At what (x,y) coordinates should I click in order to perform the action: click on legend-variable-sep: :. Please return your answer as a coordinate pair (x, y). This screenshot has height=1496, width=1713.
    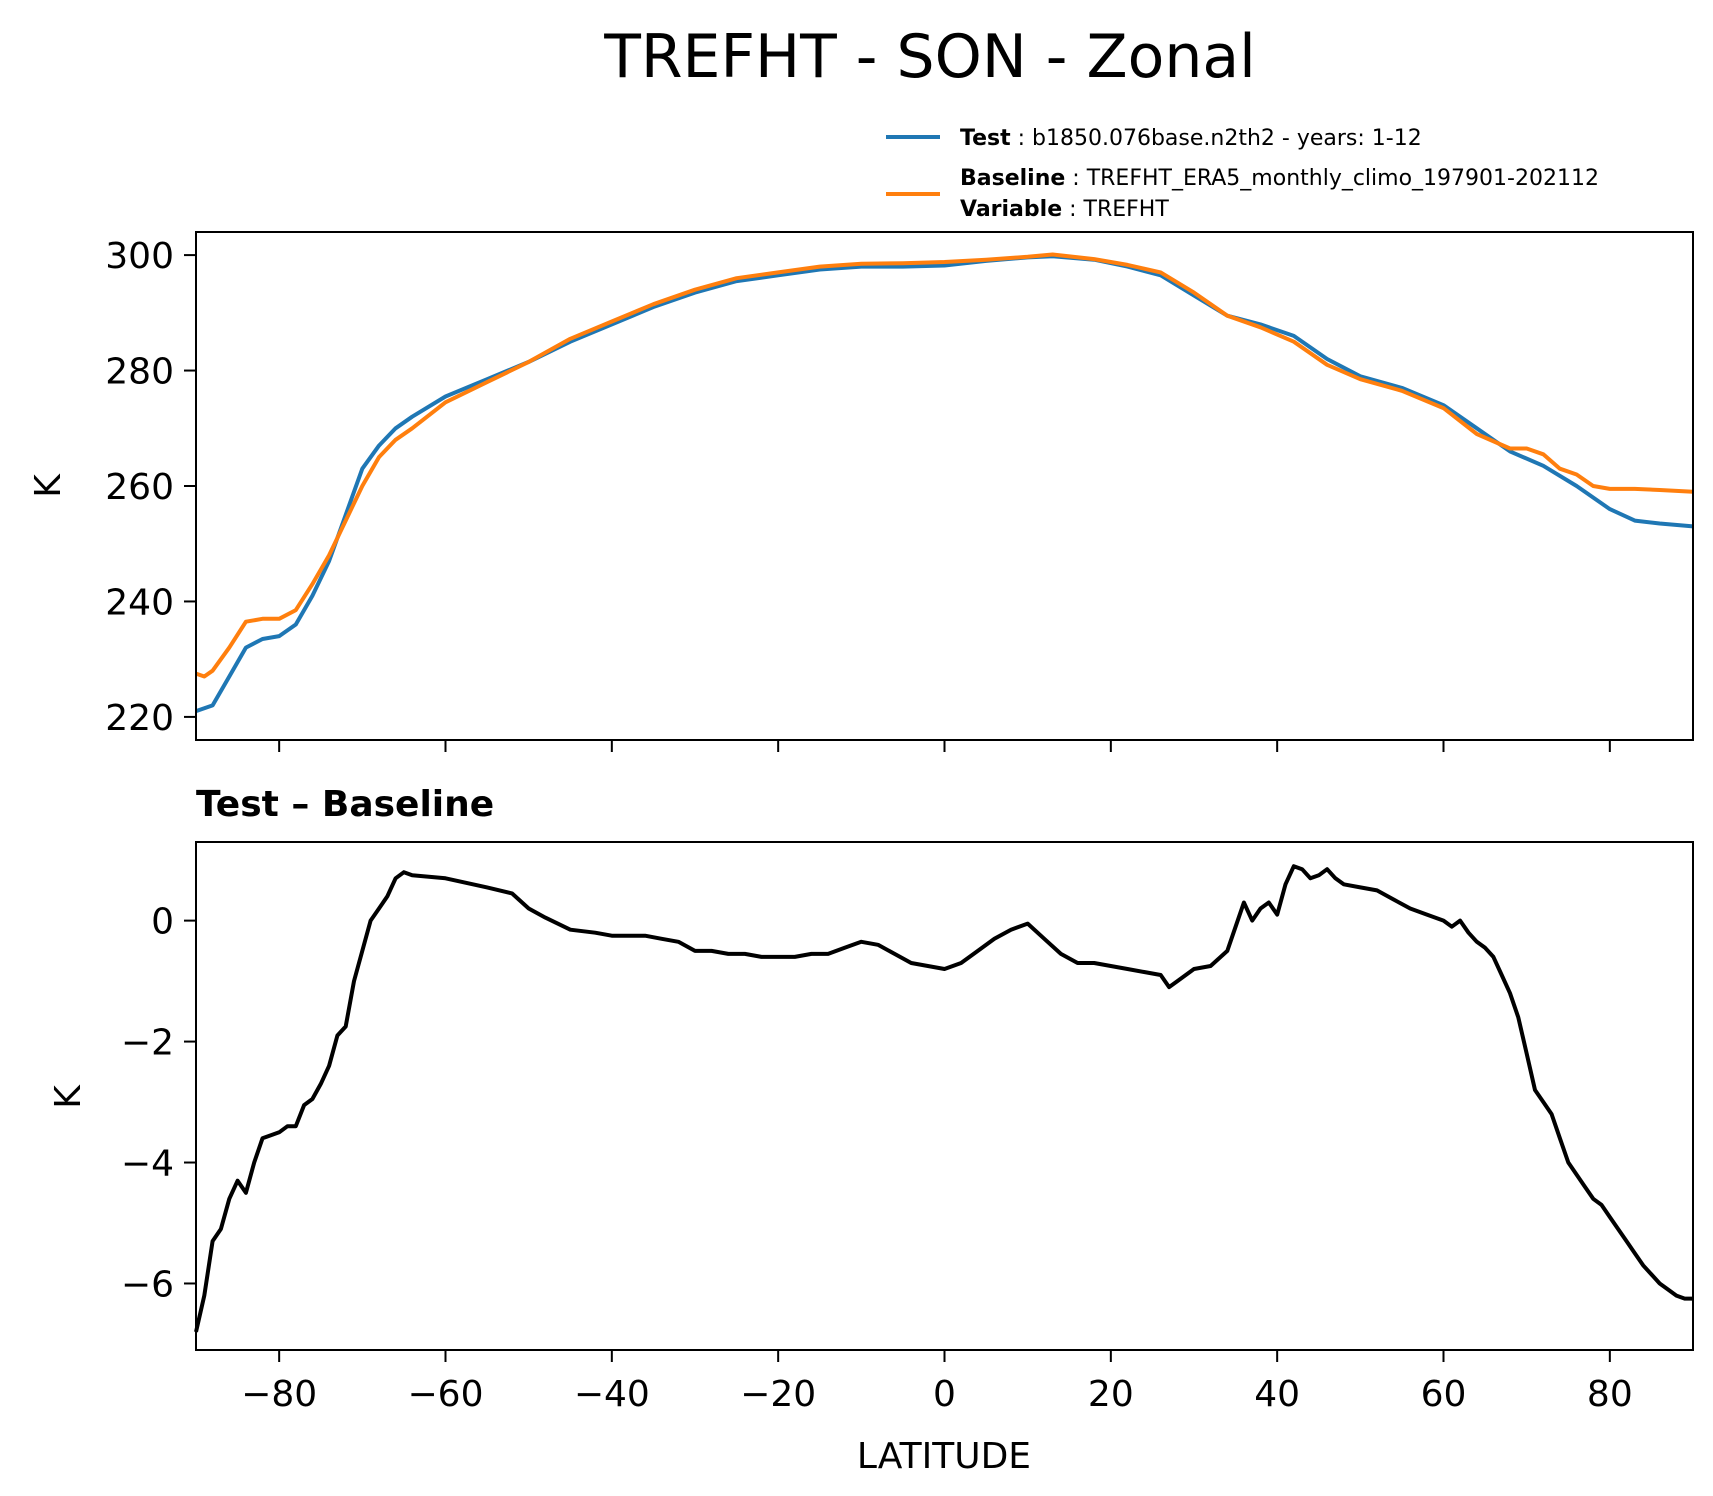
    Looking at the image, I should click on (1072, 209).